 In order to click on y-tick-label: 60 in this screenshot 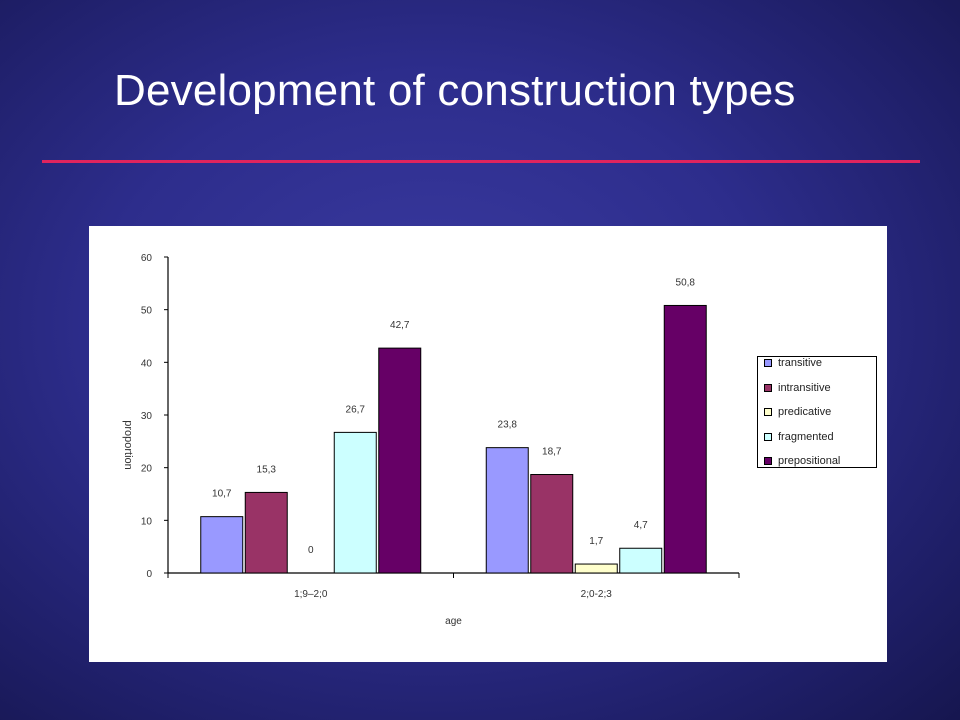, I will do `click(147, 258)`.